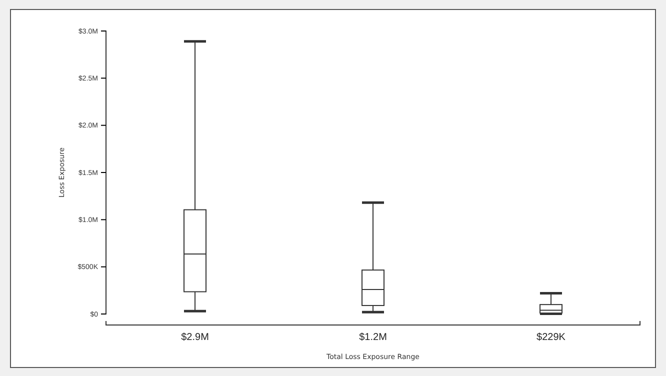 This screenshot has height=376, width=666. I want to click on x-tick-label: $1.2M, so click(373, 338).